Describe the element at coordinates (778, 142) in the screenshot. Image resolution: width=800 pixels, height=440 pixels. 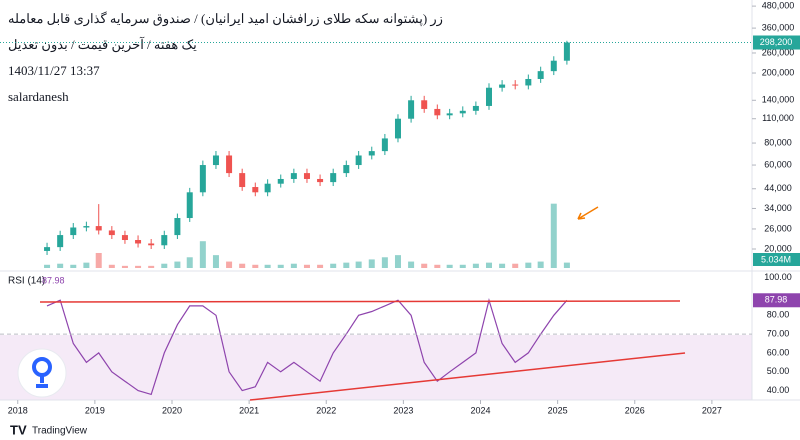
I see `y-tick-label: 80,000` at that location.